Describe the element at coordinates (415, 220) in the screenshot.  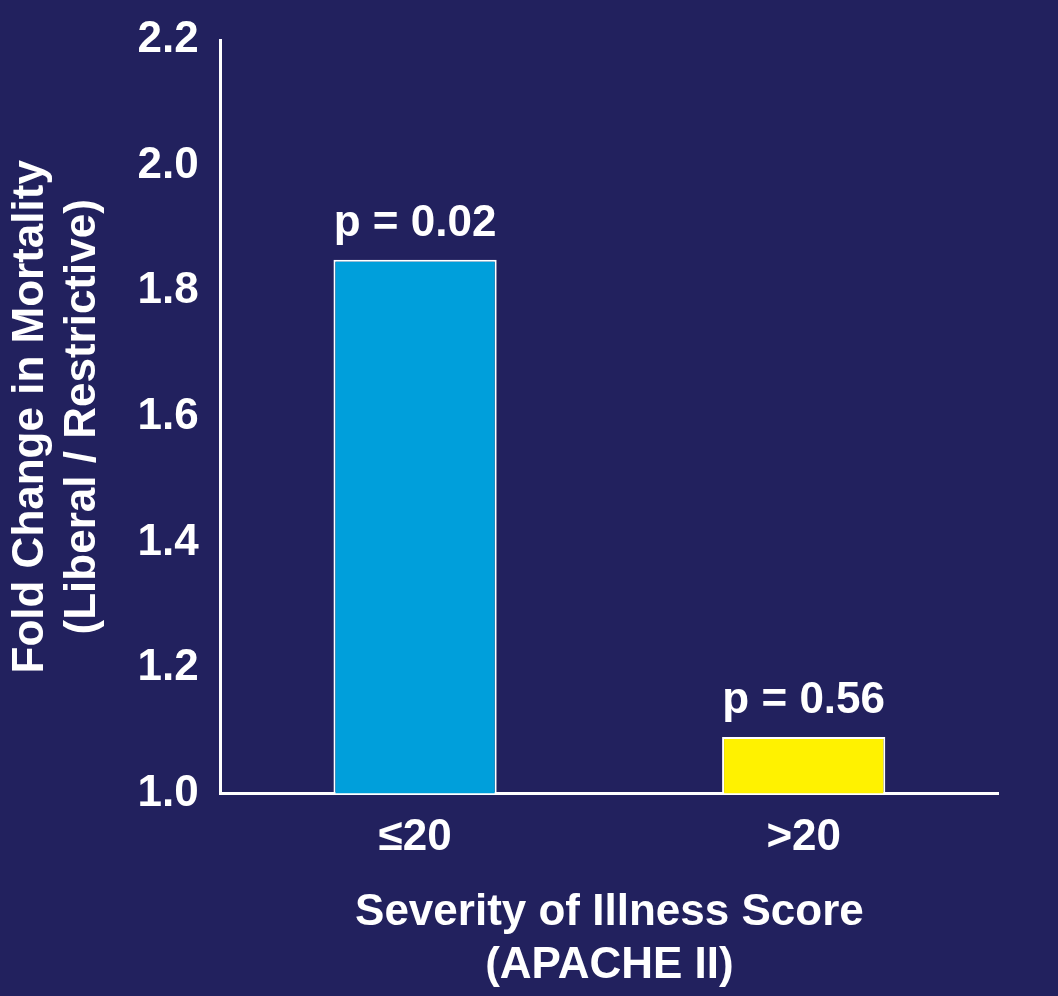
I see `annotation: p = 0.02` at that location.